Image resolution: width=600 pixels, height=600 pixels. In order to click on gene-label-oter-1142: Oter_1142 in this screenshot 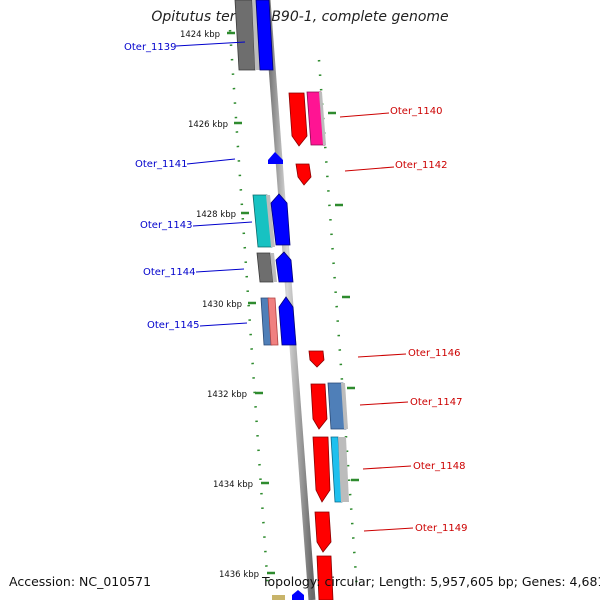, I will do `click(421, 165)`.